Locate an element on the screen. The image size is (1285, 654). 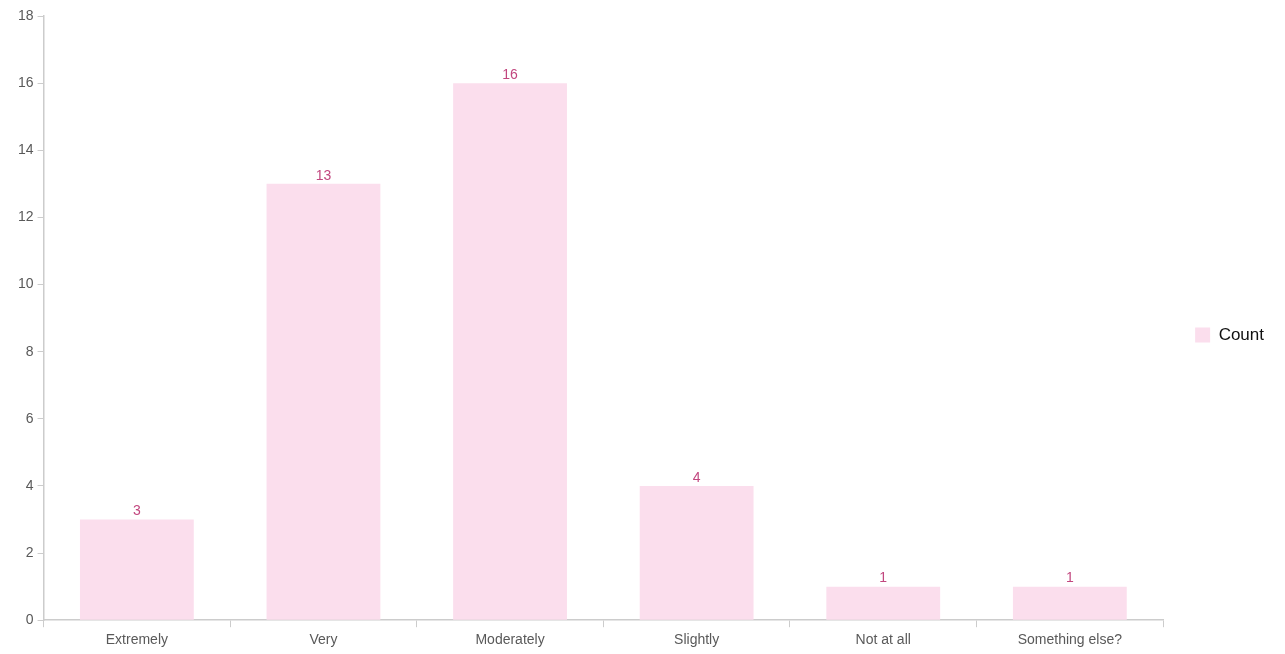
y-tick-label: 2 is located at coordinates (29, 551).